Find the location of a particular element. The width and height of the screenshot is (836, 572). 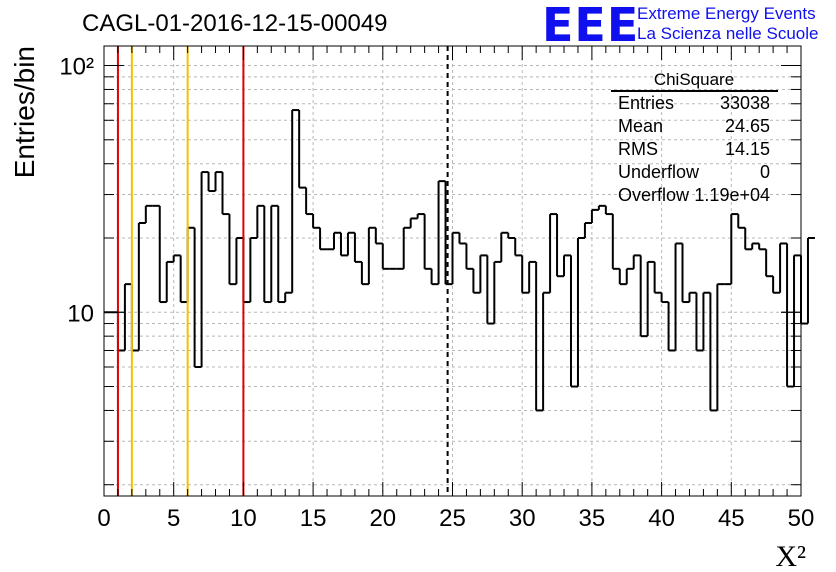

x-axis-label: X² is located at coordinates (790, 556).